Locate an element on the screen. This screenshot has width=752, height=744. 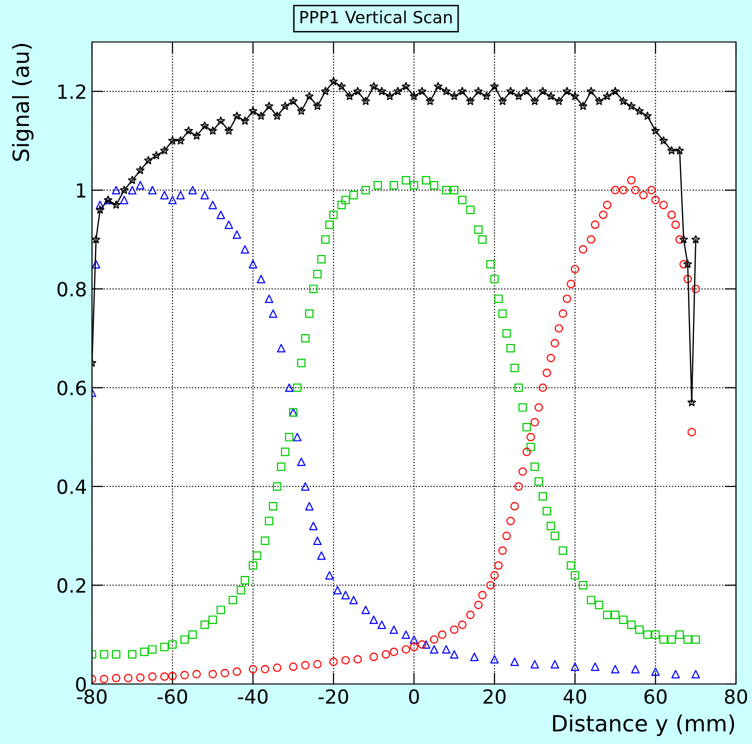
y-tick-label: 1 is located at coordinates (81, 190).